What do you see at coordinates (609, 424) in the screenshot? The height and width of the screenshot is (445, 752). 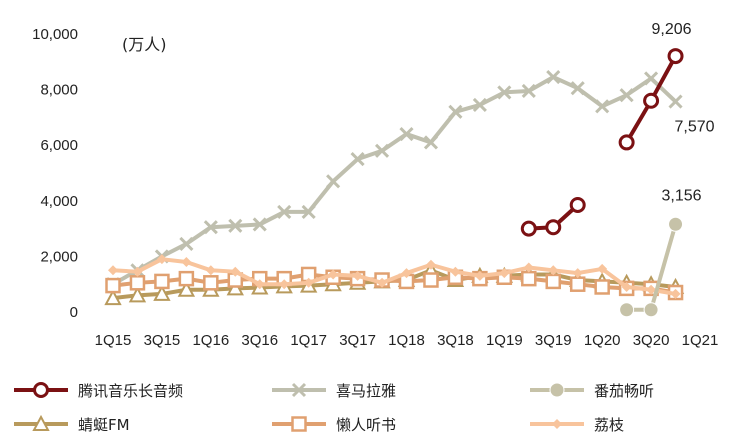 I see `legend-label: 荔枝` at bounding box center [609, 424].